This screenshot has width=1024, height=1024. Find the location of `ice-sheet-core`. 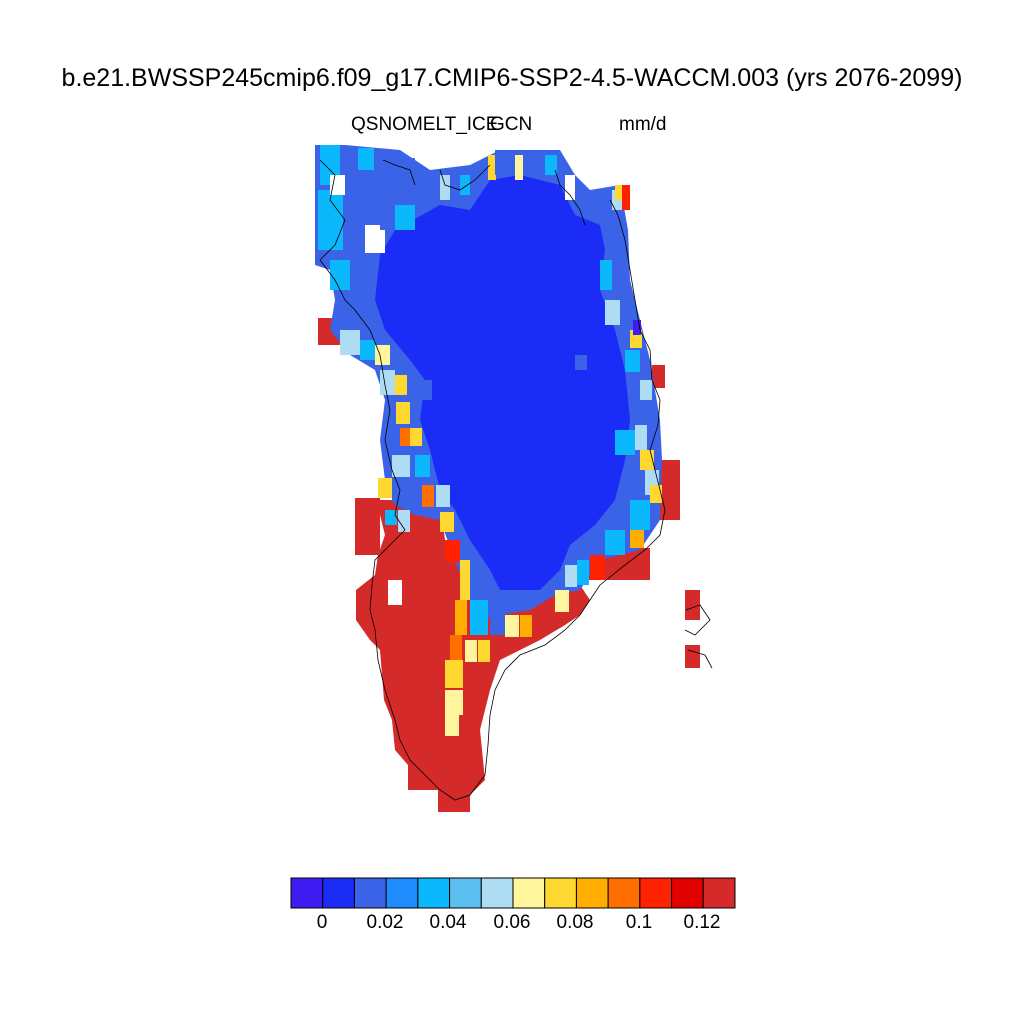

ice-sheet-core is located at coordinates (502, 382).